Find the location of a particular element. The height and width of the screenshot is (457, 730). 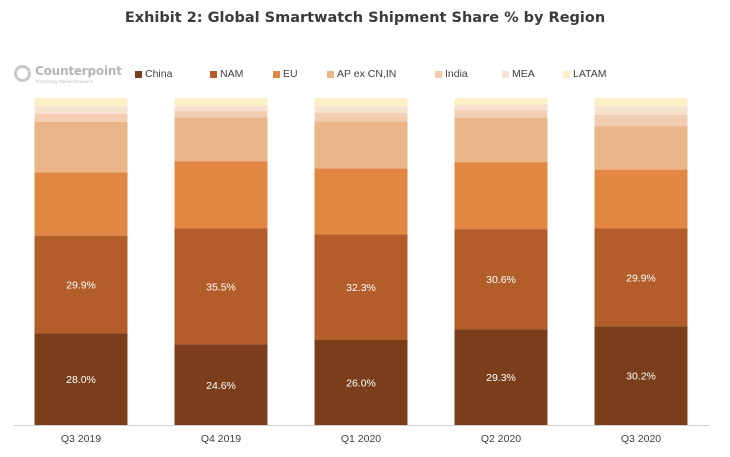

data-label-nam-q3-2019: 29.9% is located at coordinates (81, 286).